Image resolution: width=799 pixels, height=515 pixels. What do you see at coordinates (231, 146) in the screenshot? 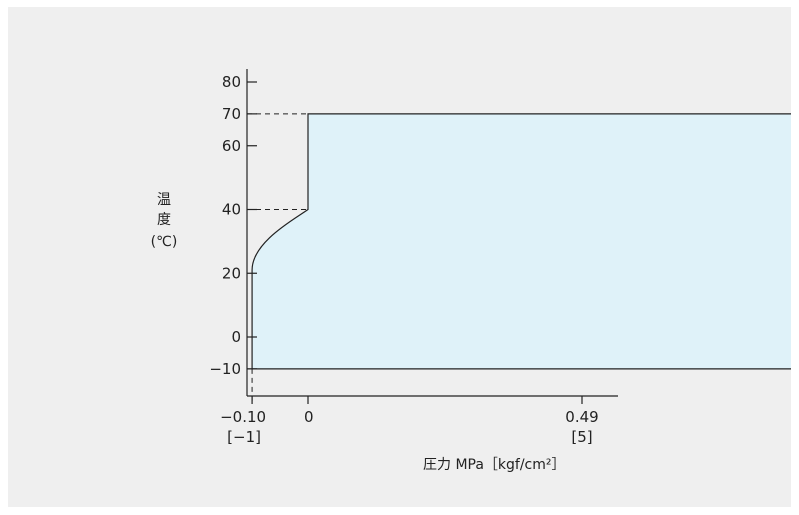
I see `y-tick-label: 60` at bounding box center [231, 146].